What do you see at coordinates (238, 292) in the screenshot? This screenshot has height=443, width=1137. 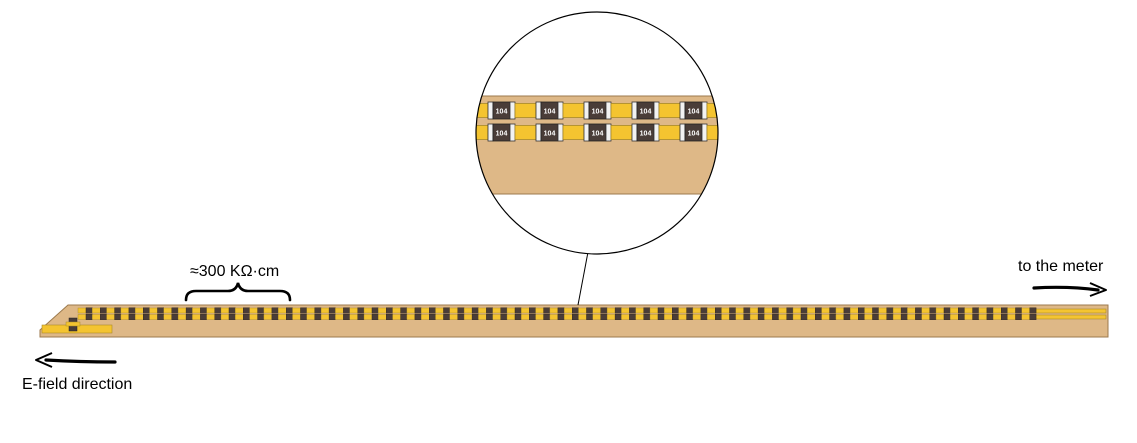 I see `brace-icon` at bounding box center [238, 292].